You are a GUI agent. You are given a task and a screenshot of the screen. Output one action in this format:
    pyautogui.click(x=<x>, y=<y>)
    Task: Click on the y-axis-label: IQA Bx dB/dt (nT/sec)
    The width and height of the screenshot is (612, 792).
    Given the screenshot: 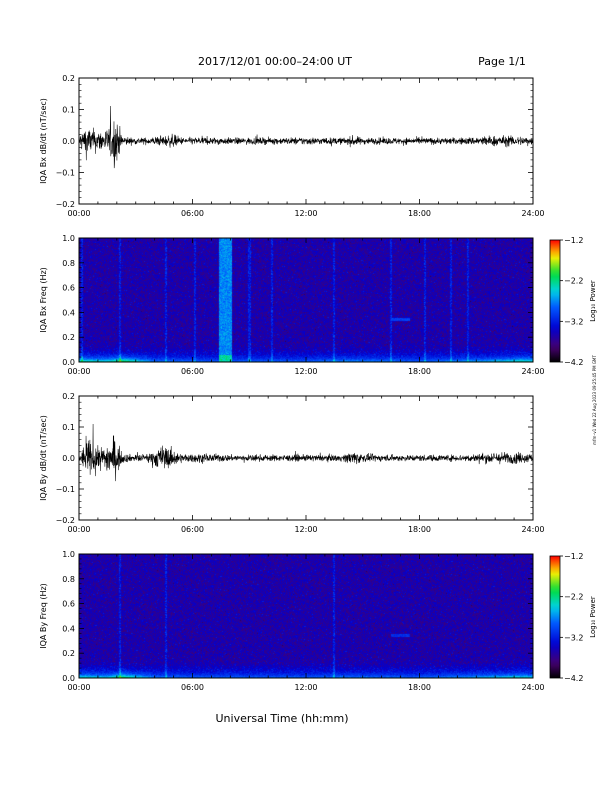 What is the action you would take?
    pyautogui.click(x=43, y=141)
    